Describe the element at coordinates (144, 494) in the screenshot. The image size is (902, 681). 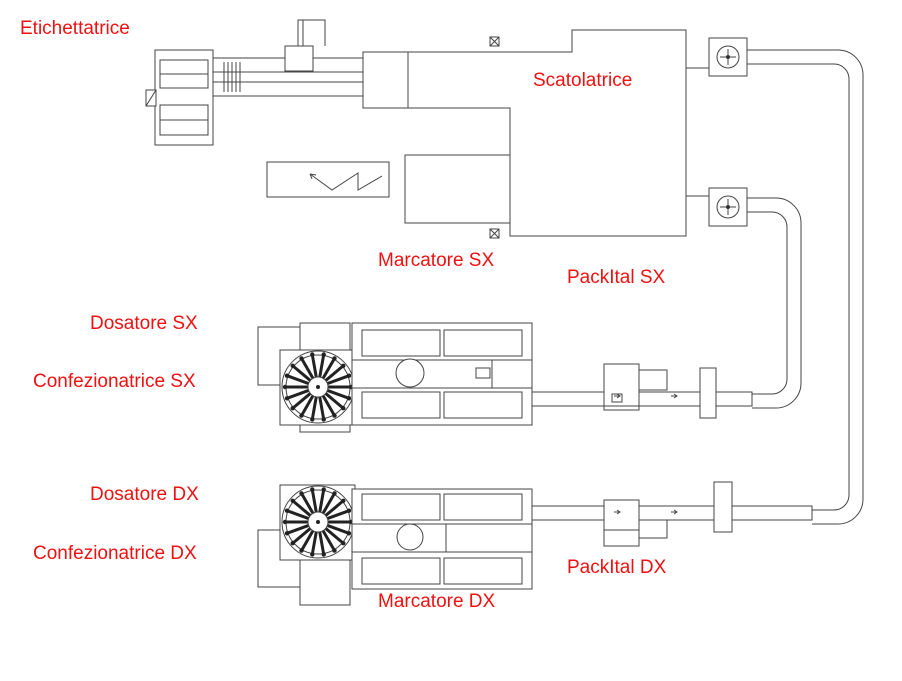
I see `label-dosatore-dx: Dosatore DX` at that location.